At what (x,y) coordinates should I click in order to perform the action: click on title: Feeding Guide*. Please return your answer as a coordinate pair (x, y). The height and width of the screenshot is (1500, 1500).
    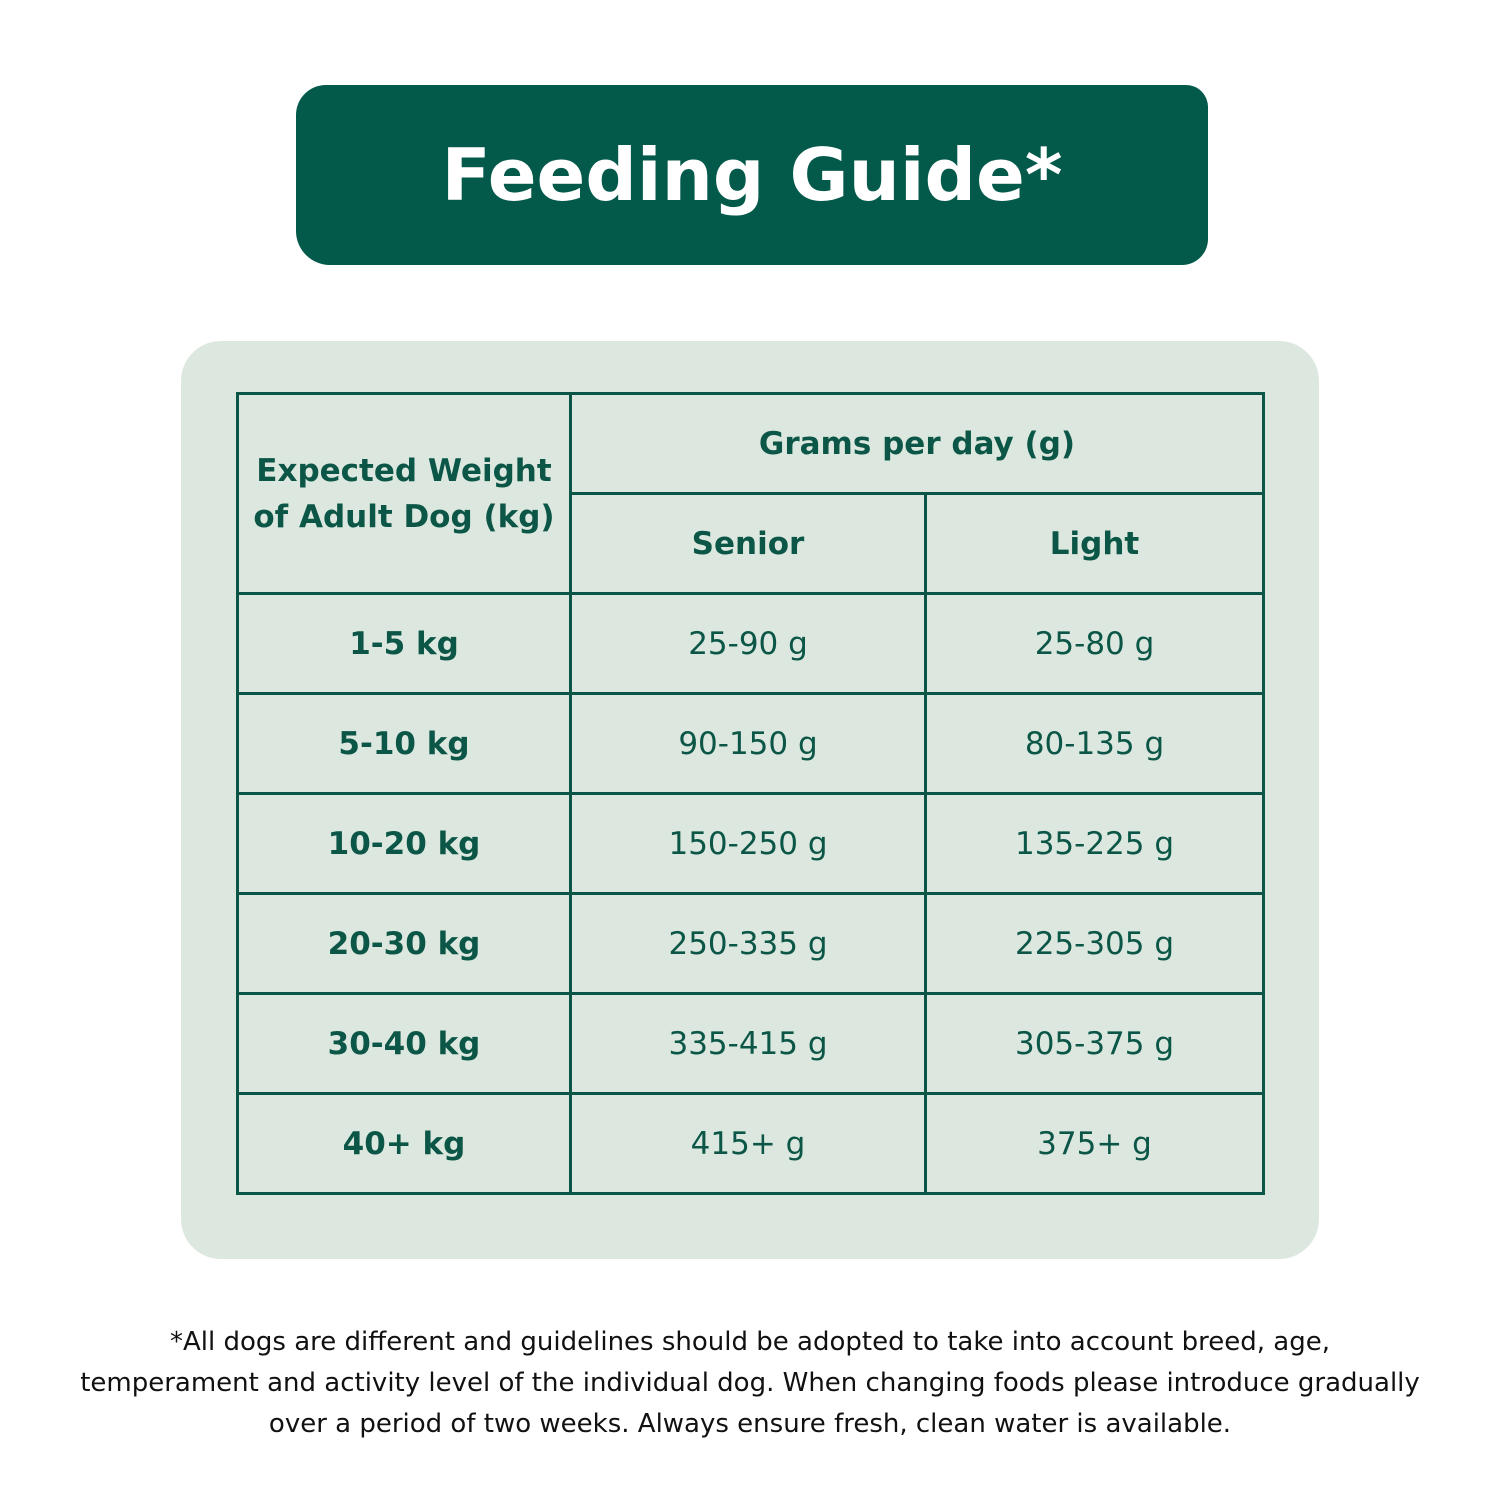
    Looking at the image, I should click on (752, 175).